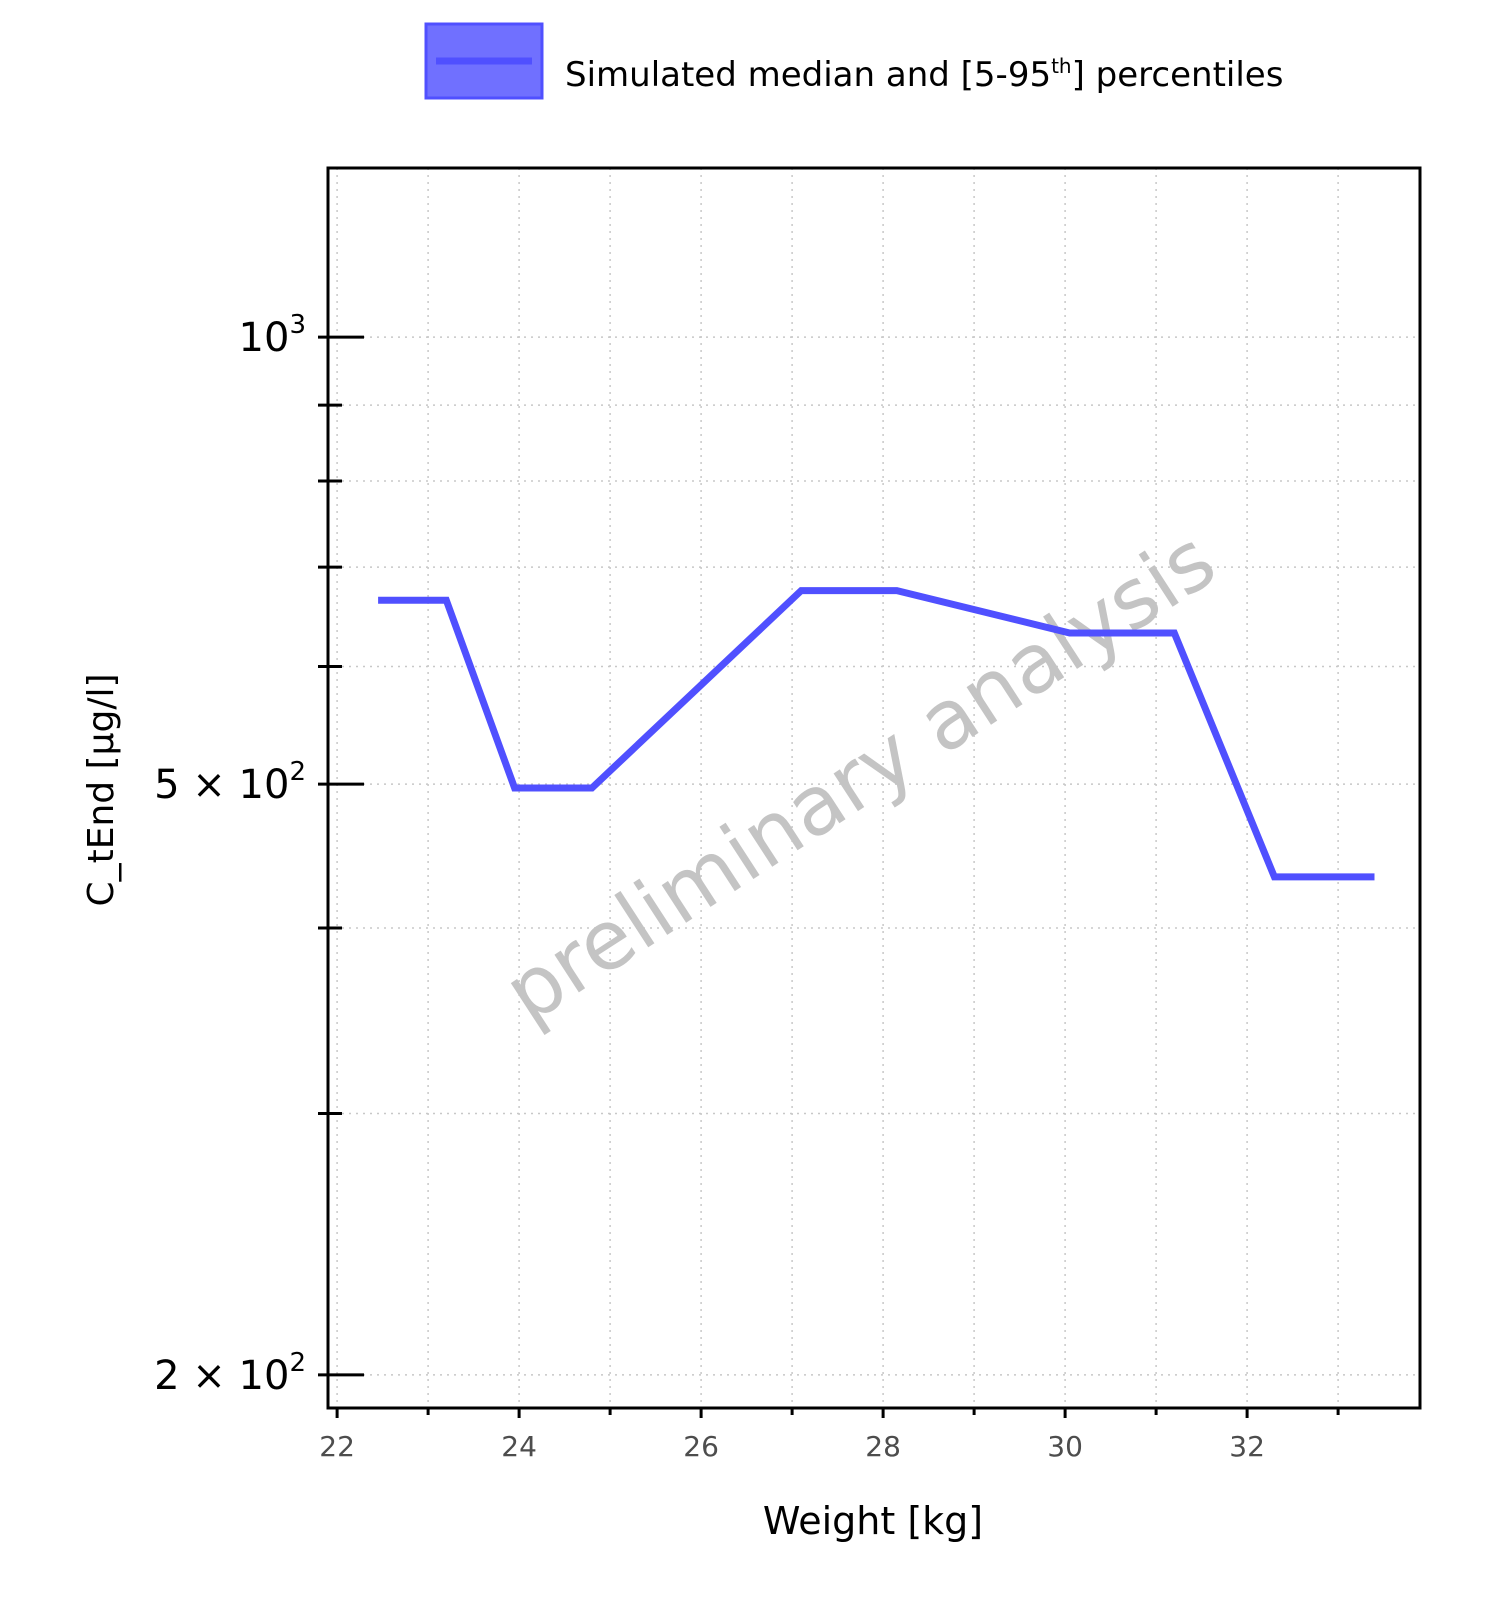 This screenshot has height=1624, width=1500. I want to click on series-line, so click(876, 734).